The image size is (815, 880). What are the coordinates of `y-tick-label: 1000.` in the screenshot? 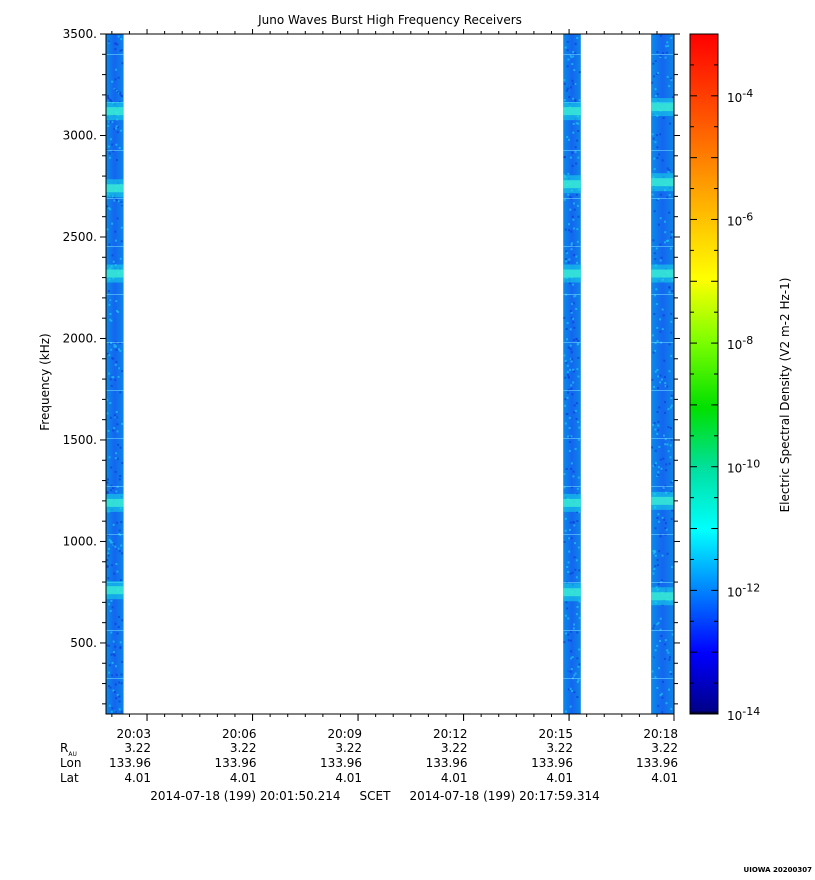 It's located at (80, 541).